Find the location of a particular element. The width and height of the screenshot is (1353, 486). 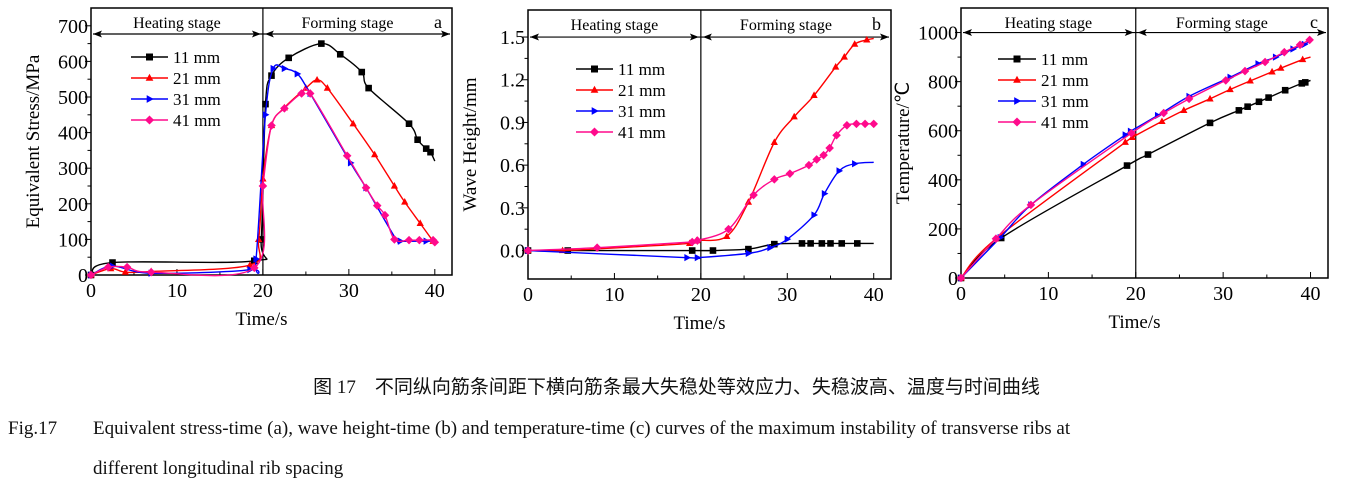

y-tick-label: 0.6 is located at coordinates (512, 166).